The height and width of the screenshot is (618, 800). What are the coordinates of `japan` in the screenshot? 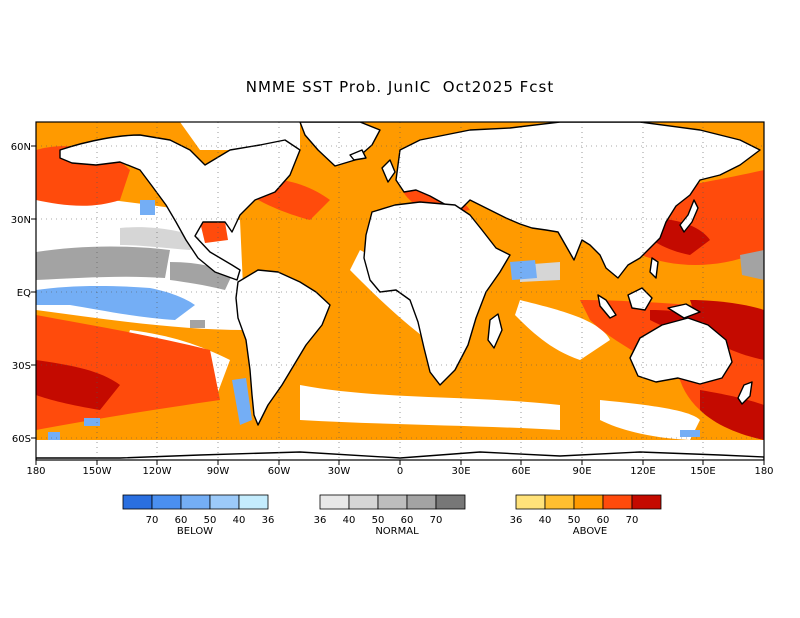 It's located at (689, 216).